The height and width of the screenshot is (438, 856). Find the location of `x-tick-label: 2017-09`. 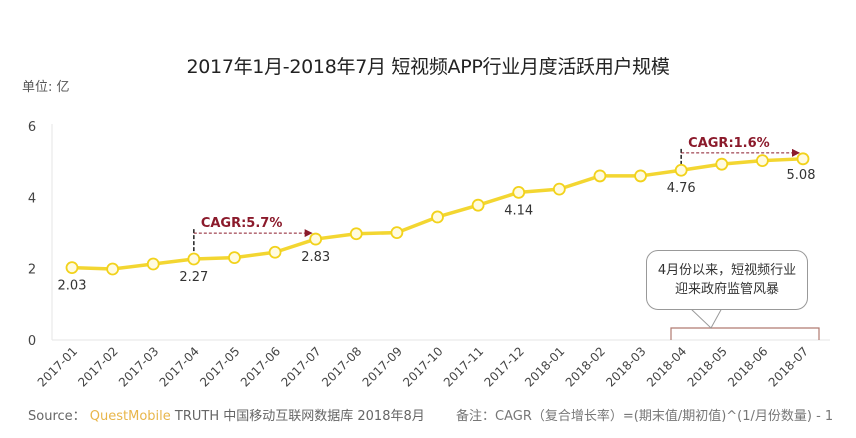

x-tick-label: 2017-09 is located at coordinates (382, 366).